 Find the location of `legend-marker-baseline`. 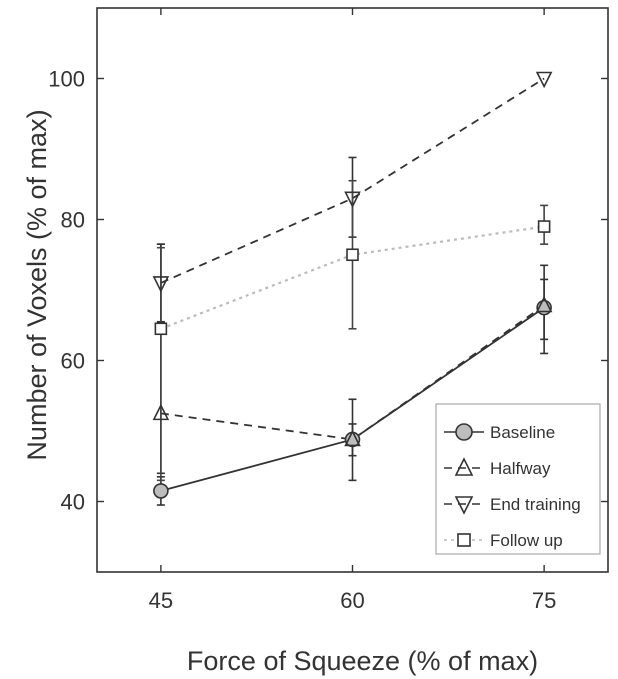

legend-marker-baseline is located at coordinates (464, 432).